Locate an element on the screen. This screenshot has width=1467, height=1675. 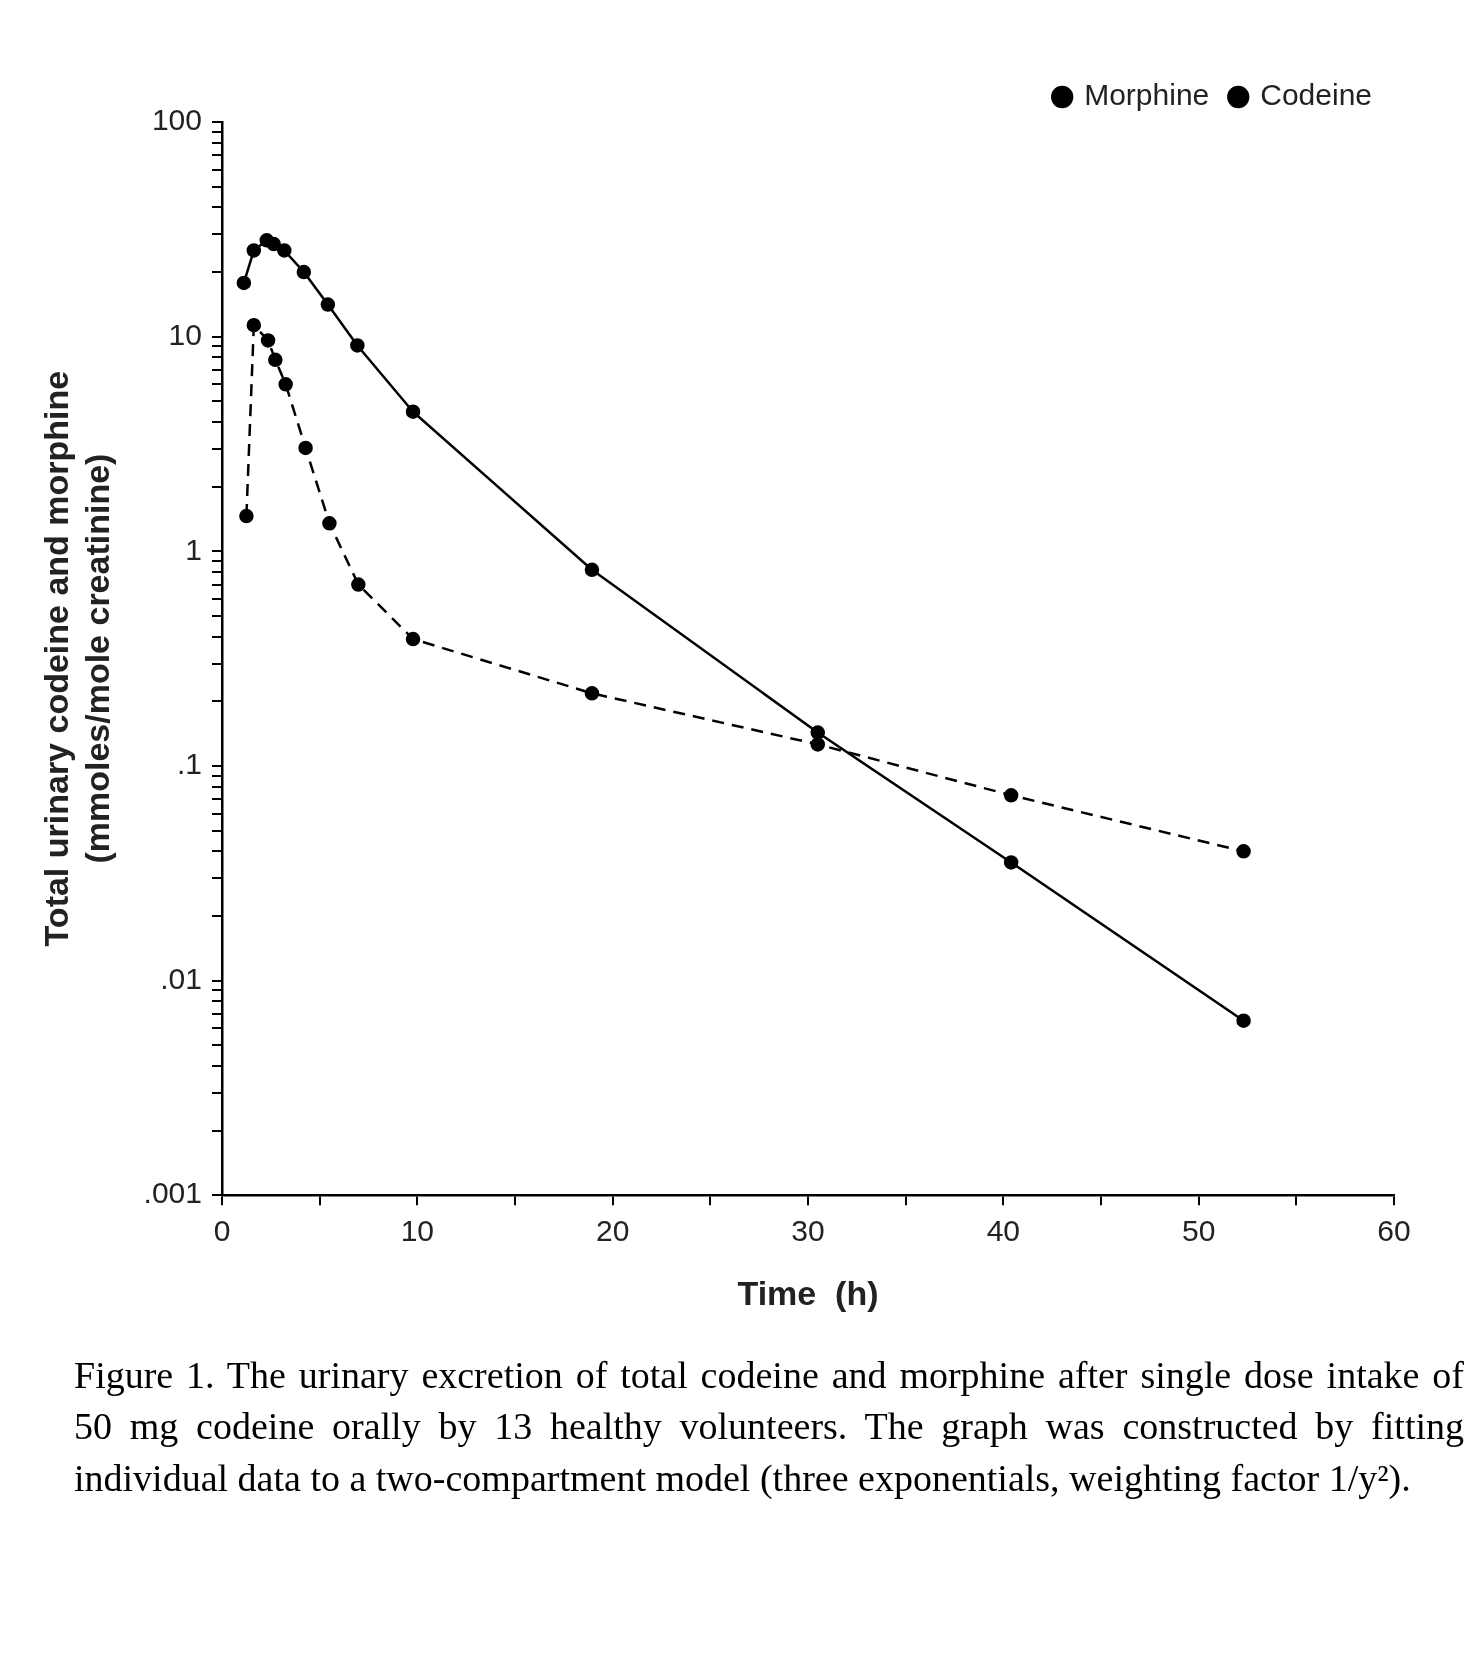
x-tick-label: 50 is located at coordinates (1198, 1231).